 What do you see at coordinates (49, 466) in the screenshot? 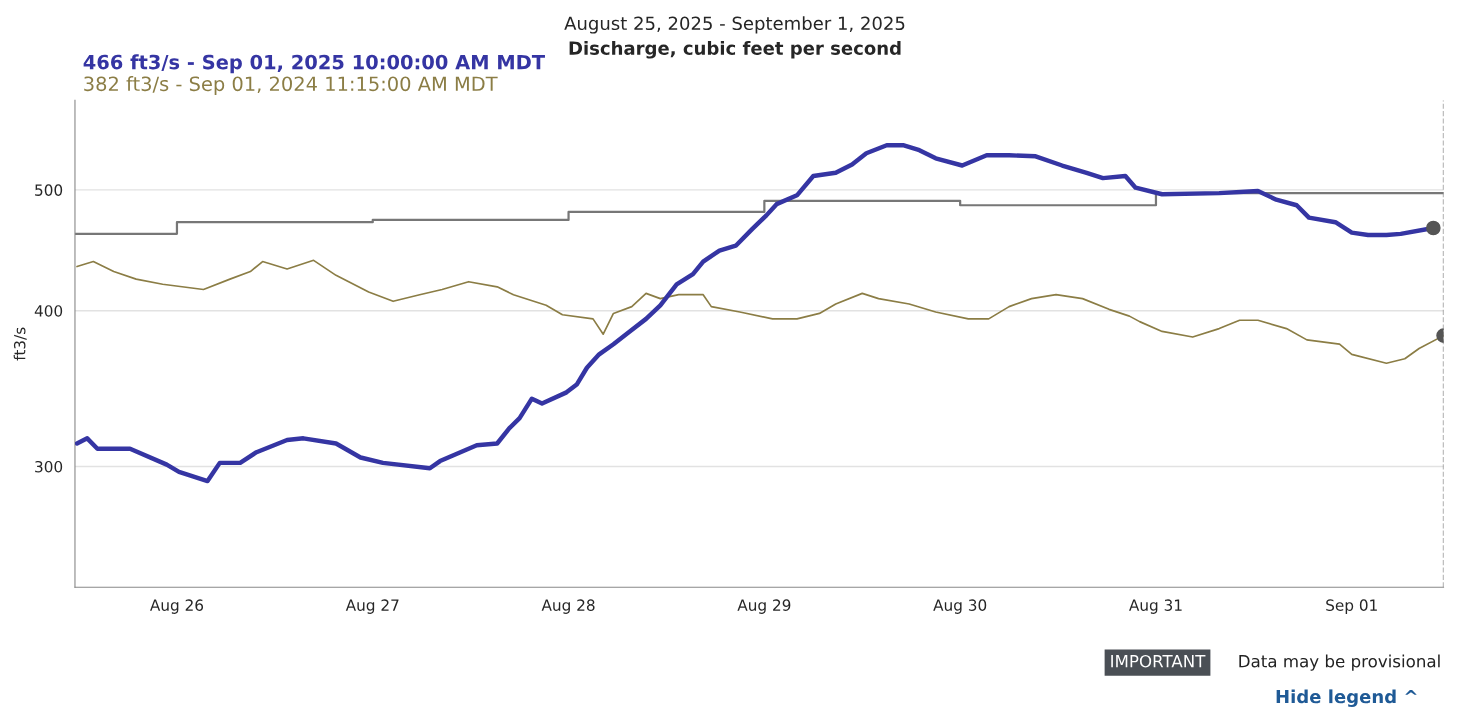
I see `y-tick-label: 300` at bounding box center [49, 466].